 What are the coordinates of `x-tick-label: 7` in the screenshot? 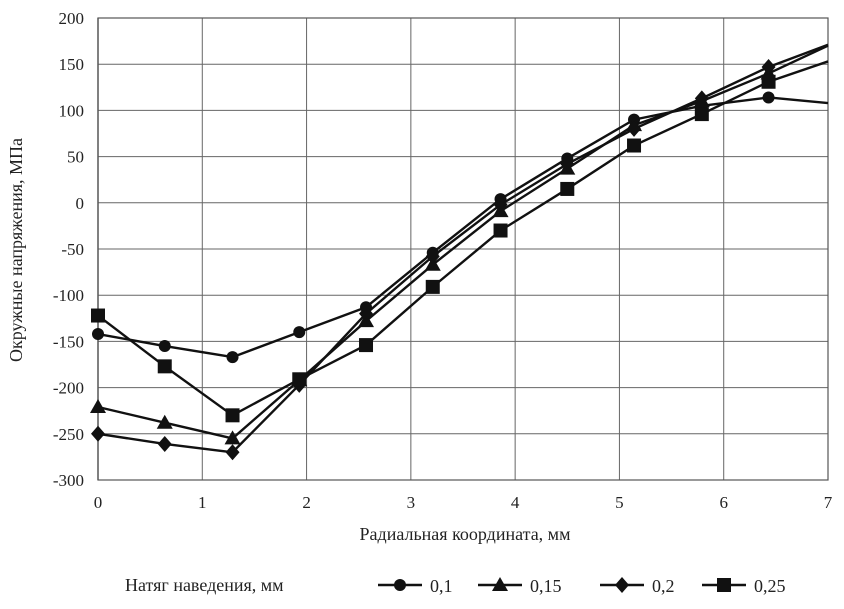 It's located at (828, 502).